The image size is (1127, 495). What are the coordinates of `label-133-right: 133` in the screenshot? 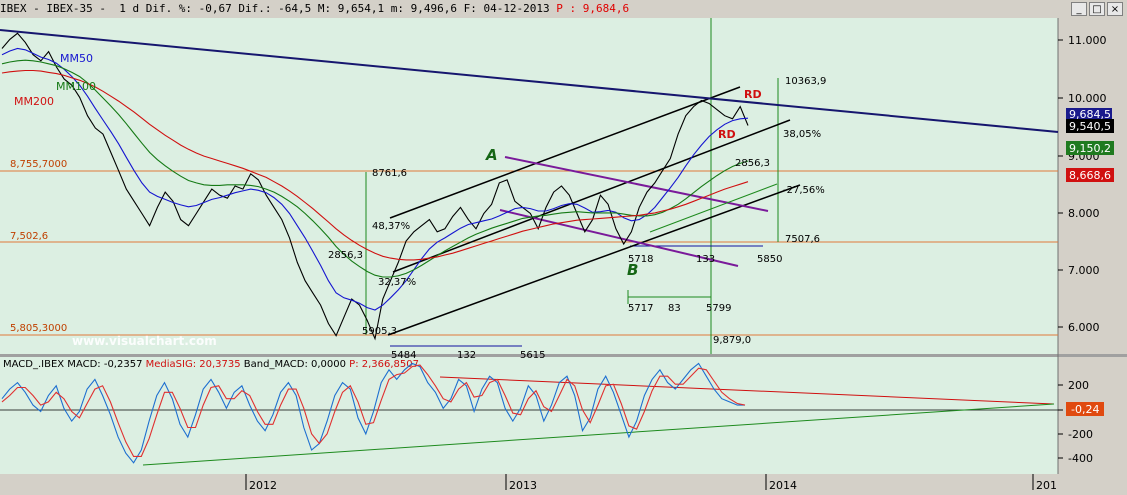 It's located at (705, 259).